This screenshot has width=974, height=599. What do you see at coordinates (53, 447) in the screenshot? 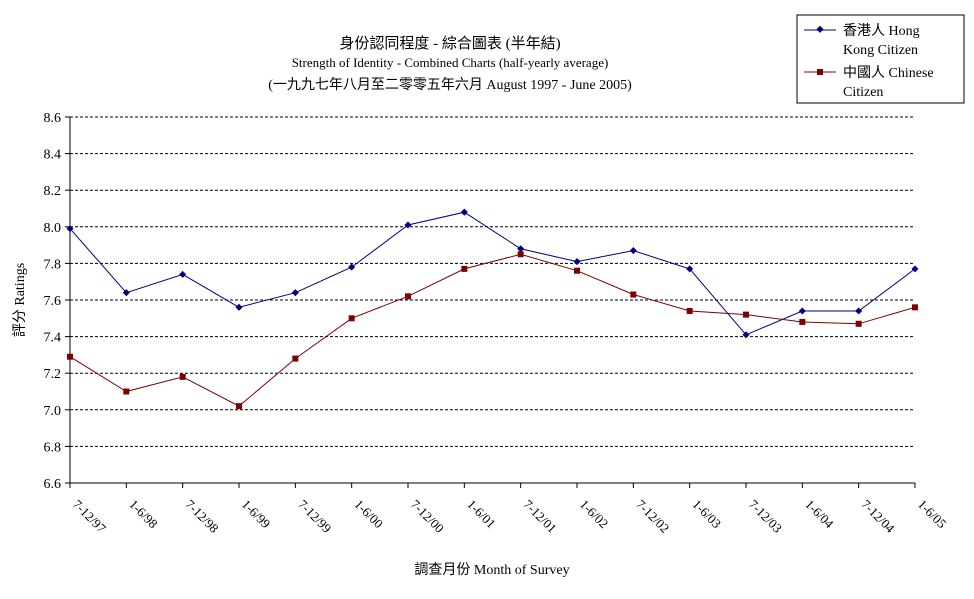
I see `y-tick-label: 6.8` at bounding box center [53, 447].